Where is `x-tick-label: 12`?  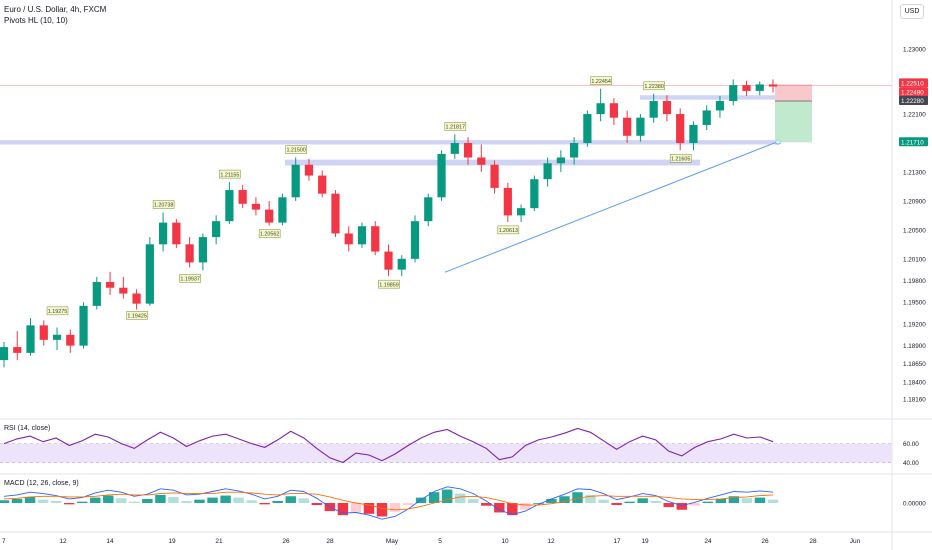 x-tick-label: 12 is located at coordinates (63, 541).